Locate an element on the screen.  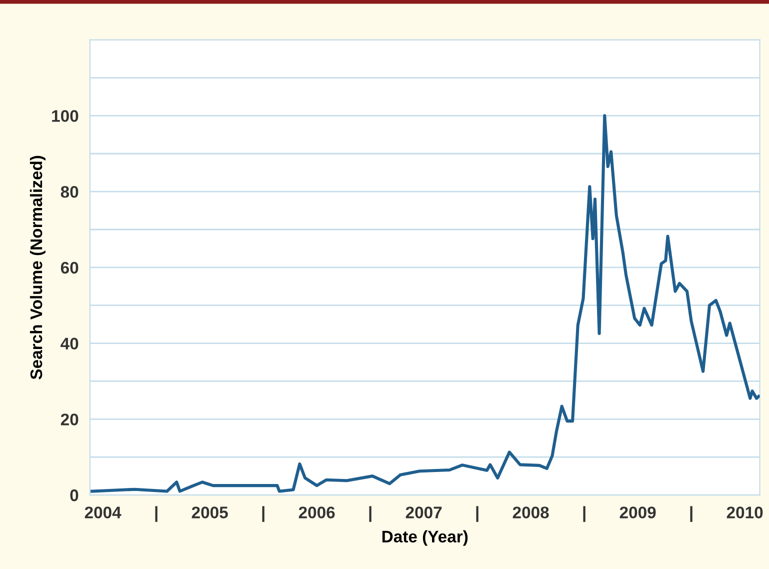
x-tick-label: 2004 is located at coordinates (103, 512).